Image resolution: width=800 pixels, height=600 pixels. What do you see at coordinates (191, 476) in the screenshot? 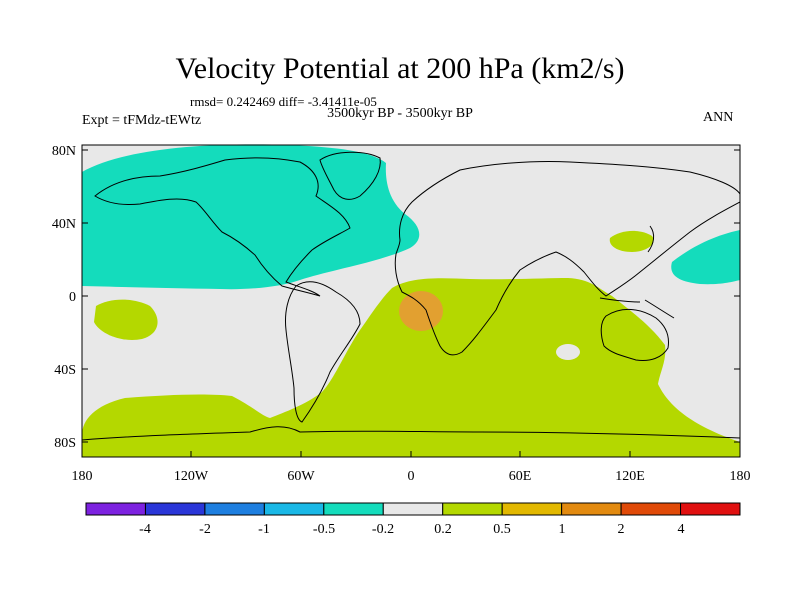
I see `x-tick-label: 120W` at bounding box center [191, 476].